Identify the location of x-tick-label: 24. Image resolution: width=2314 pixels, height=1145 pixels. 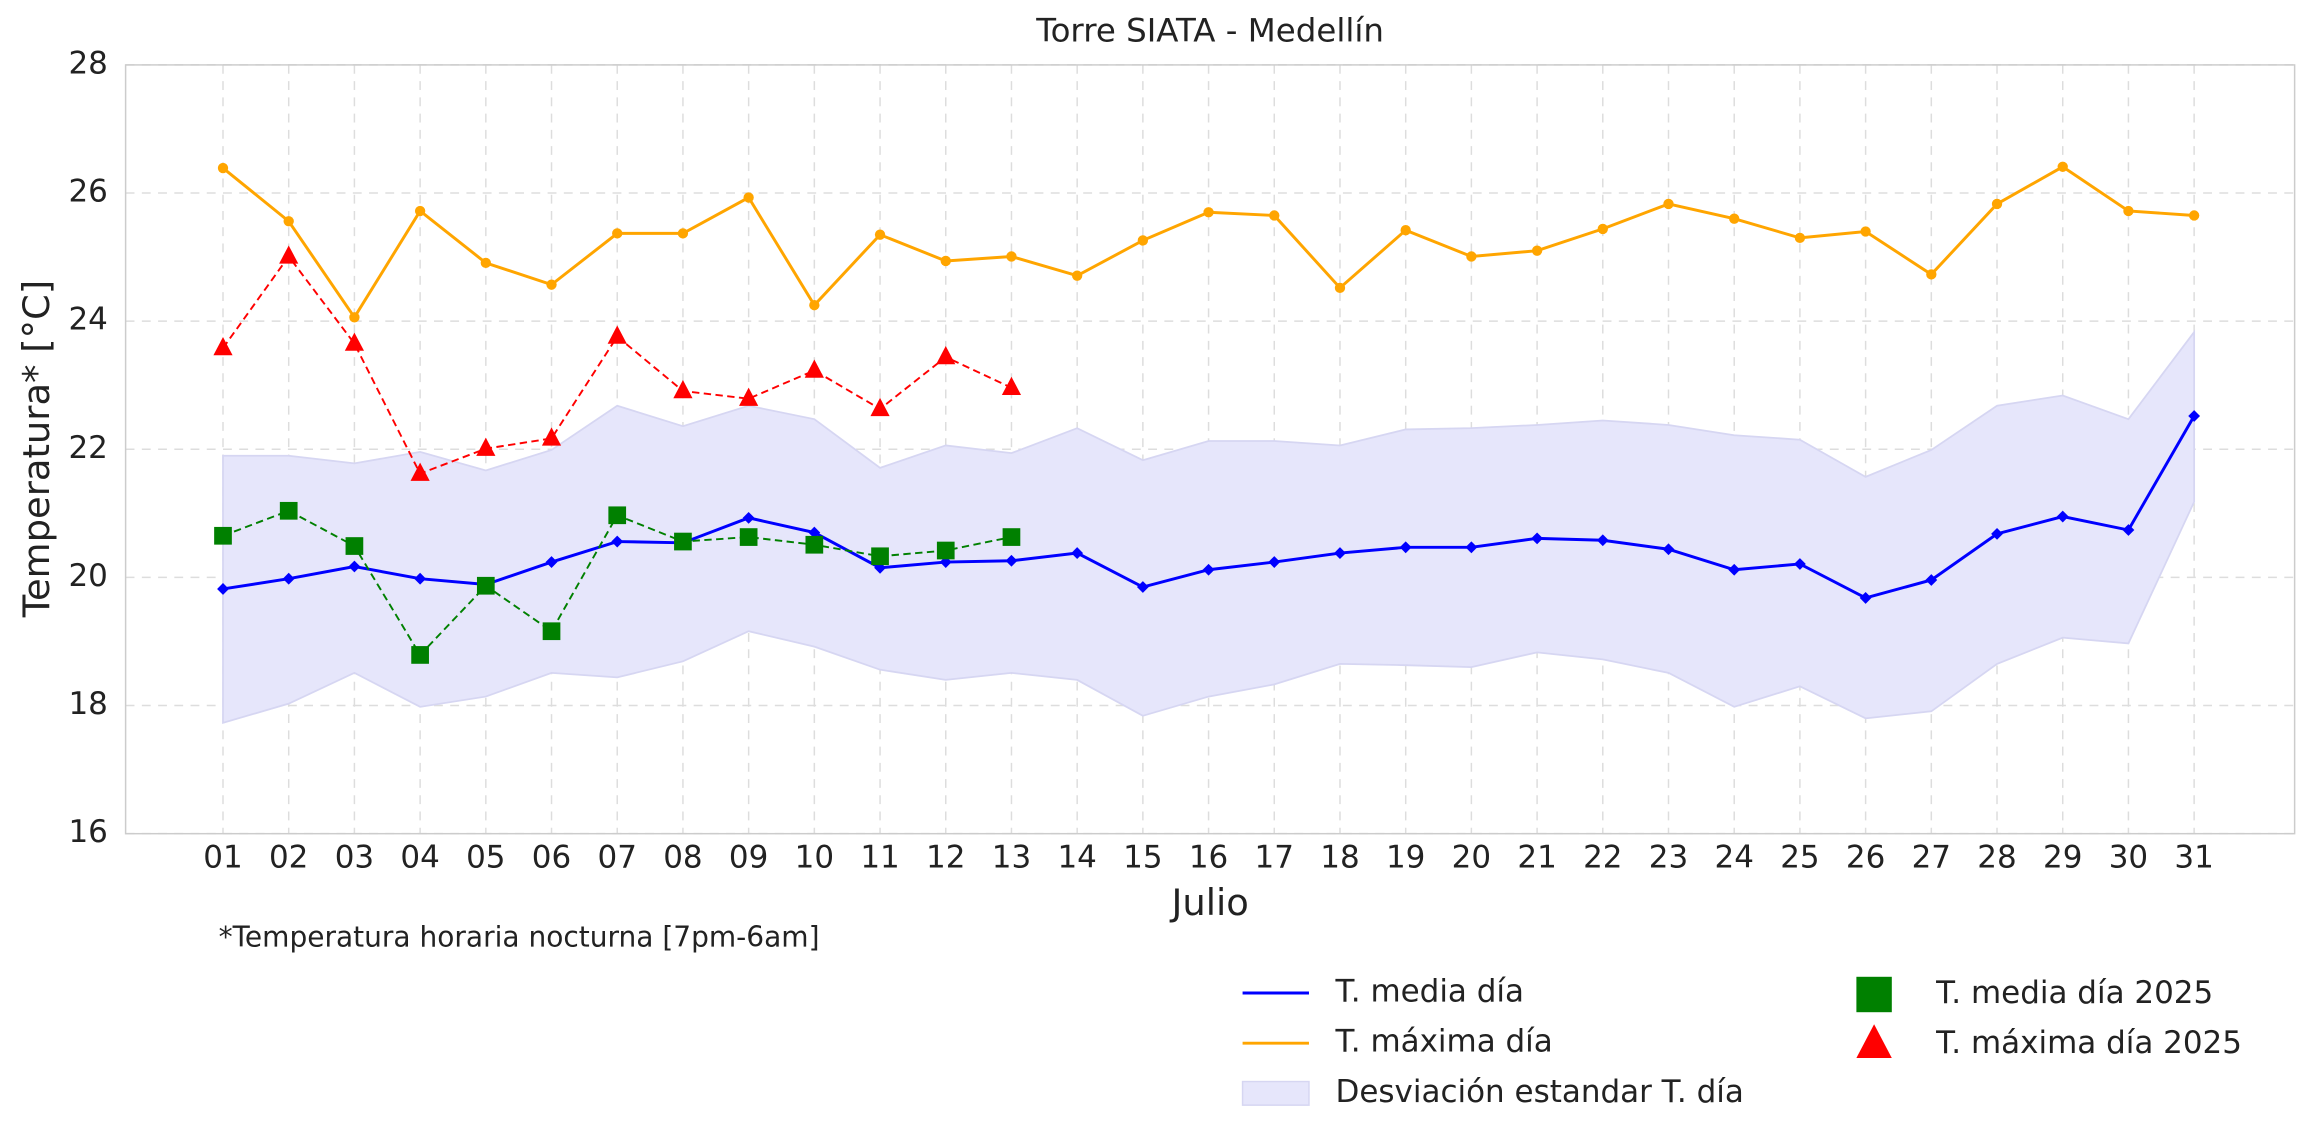
(1733, 857).